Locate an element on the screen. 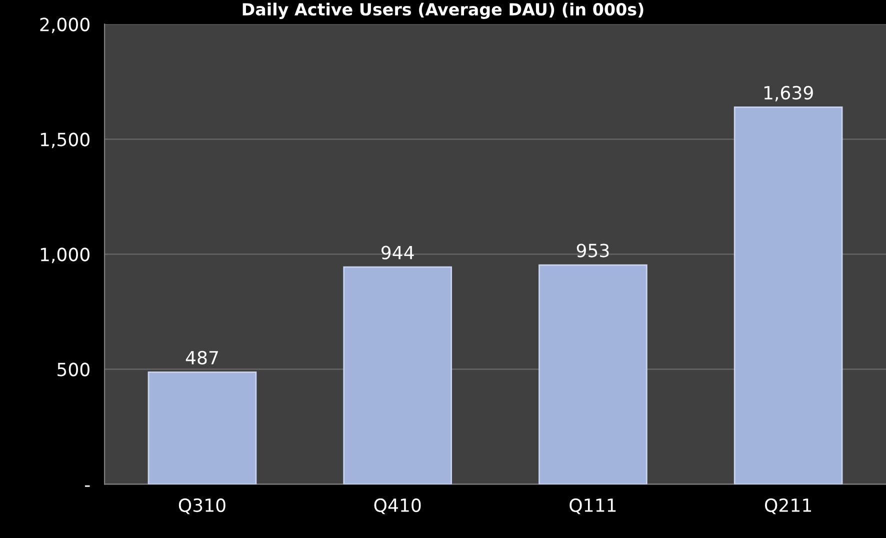  x-tick-label: Q410 is located at coordinates (397, 506).